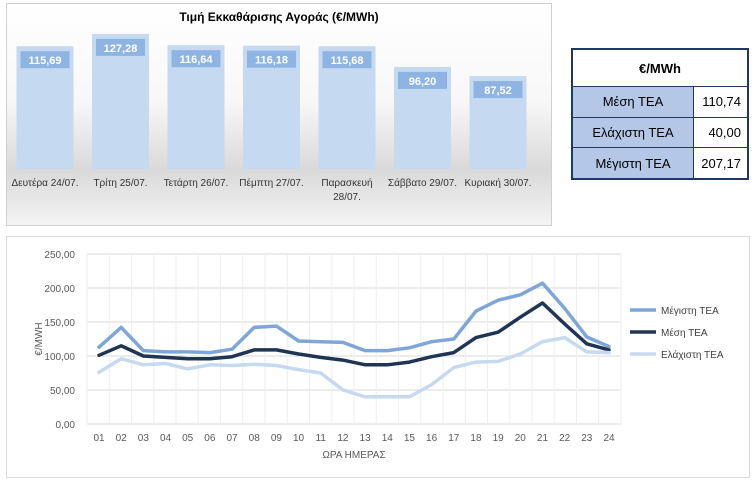  What do you see at coordinates (684, 333) in the screenshot?
I see `legend-label: Μέση ΤΕΑ` at bounding box center [684, 333].